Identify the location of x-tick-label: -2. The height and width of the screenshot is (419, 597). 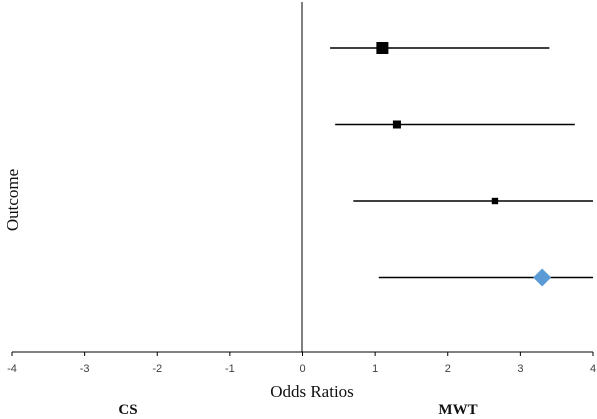
(157, 369).